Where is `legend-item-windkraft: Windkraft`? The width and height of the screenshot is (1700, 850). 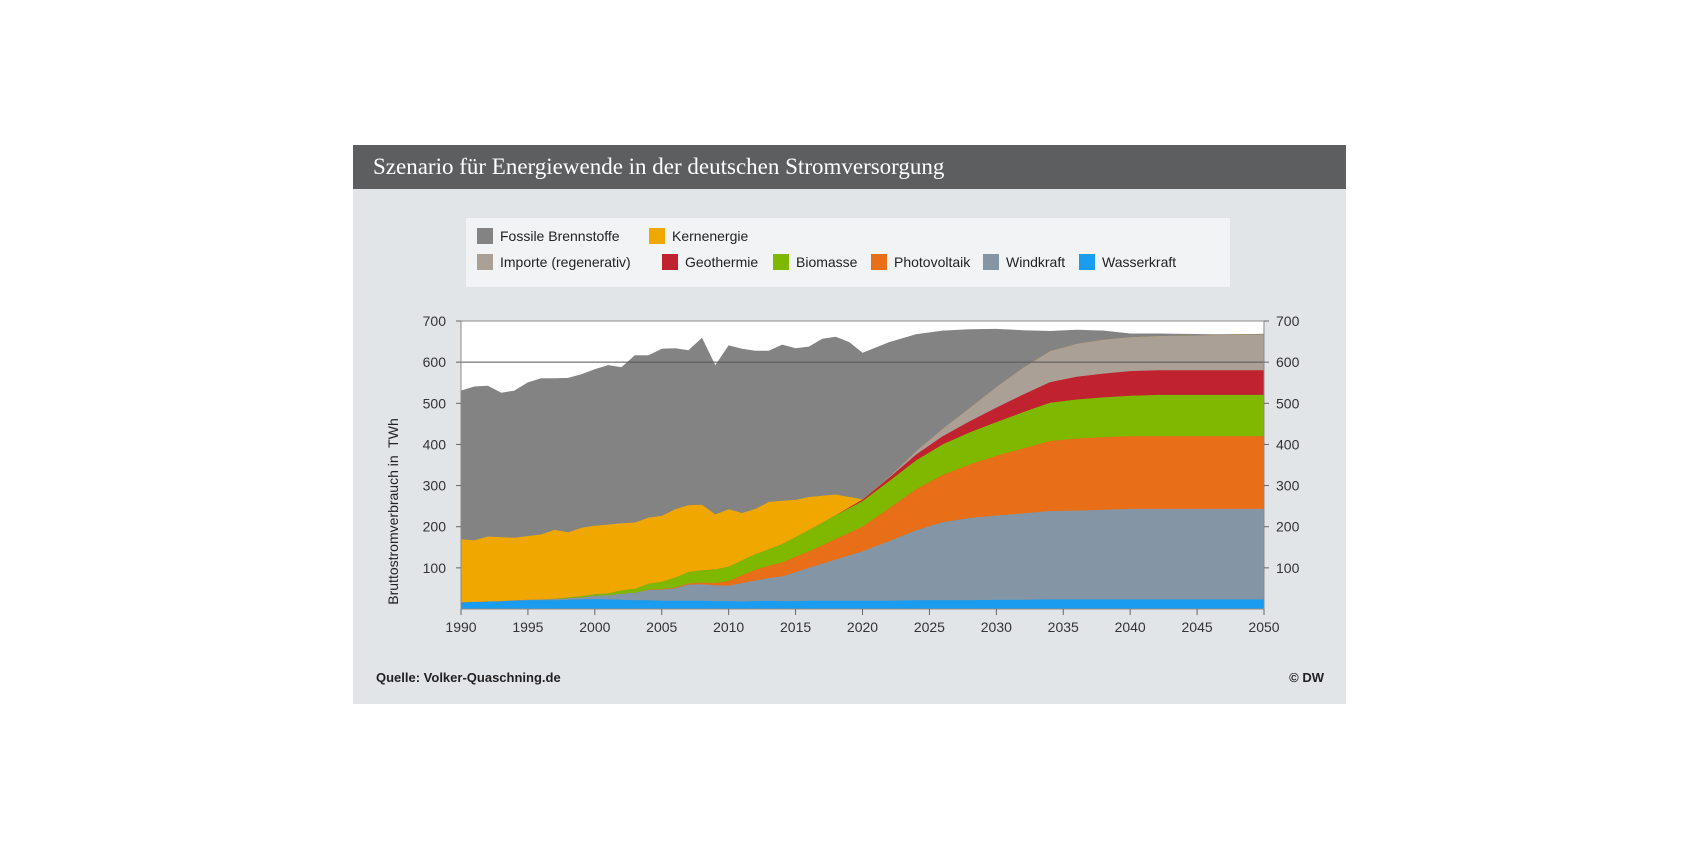
legend-item-windkraft: Windkraft is located at coordinates (1024, 262).